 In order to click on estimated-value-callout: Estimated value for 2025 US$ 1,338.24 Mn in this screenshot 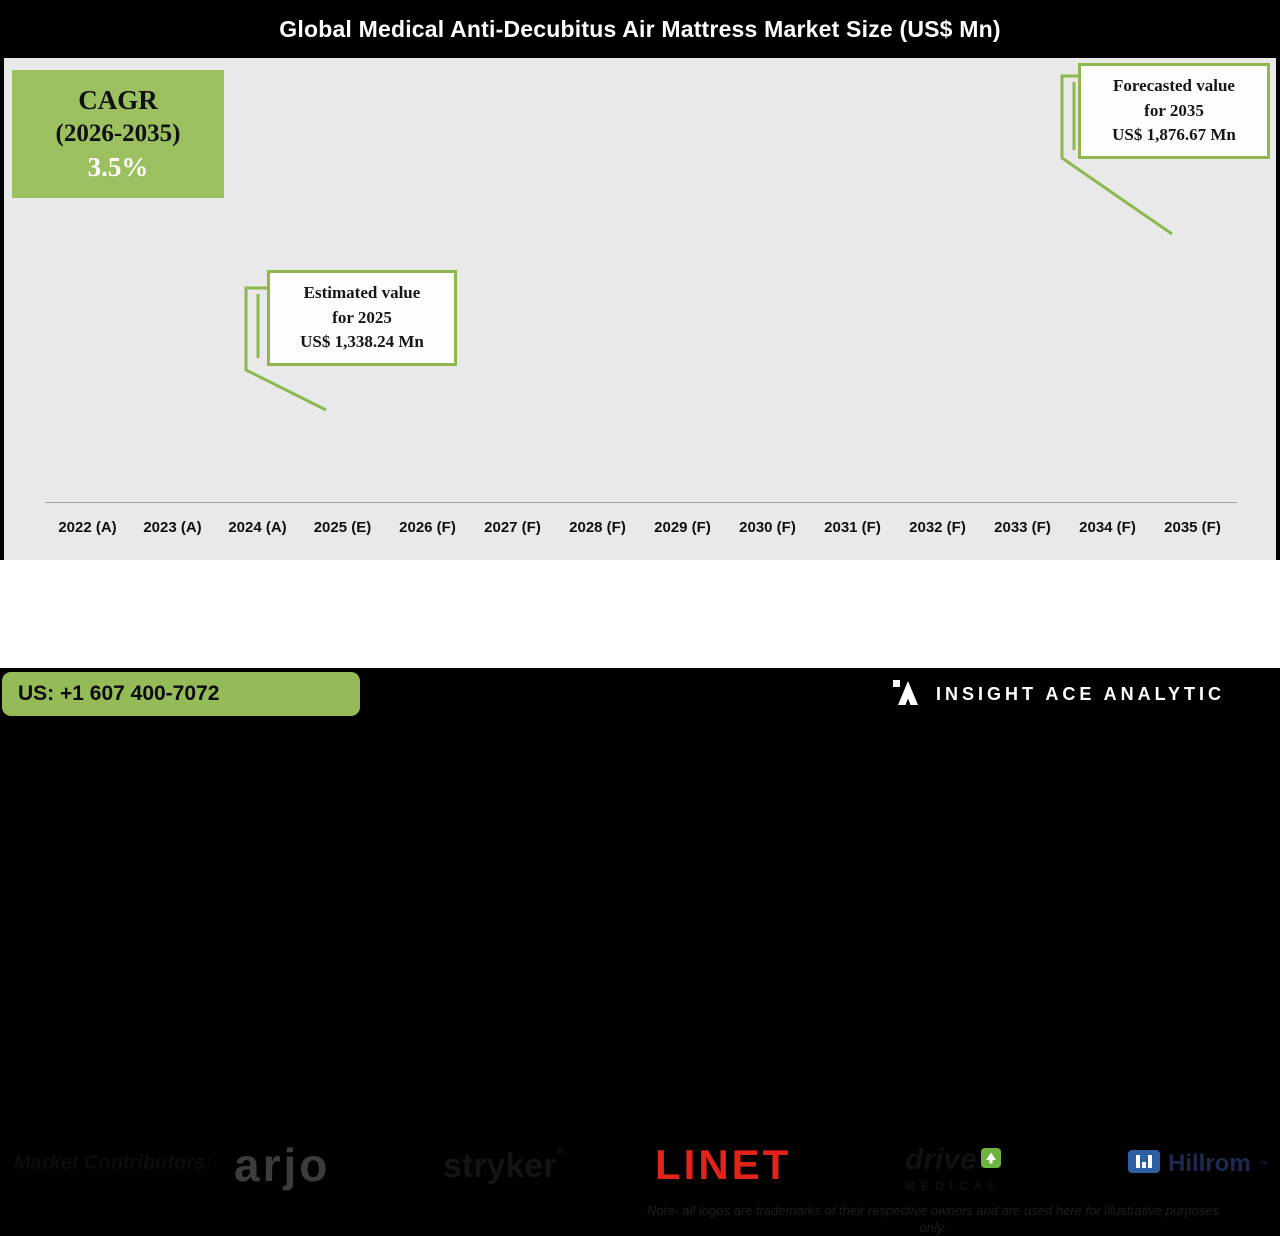, I will do `click(362, 318)`.